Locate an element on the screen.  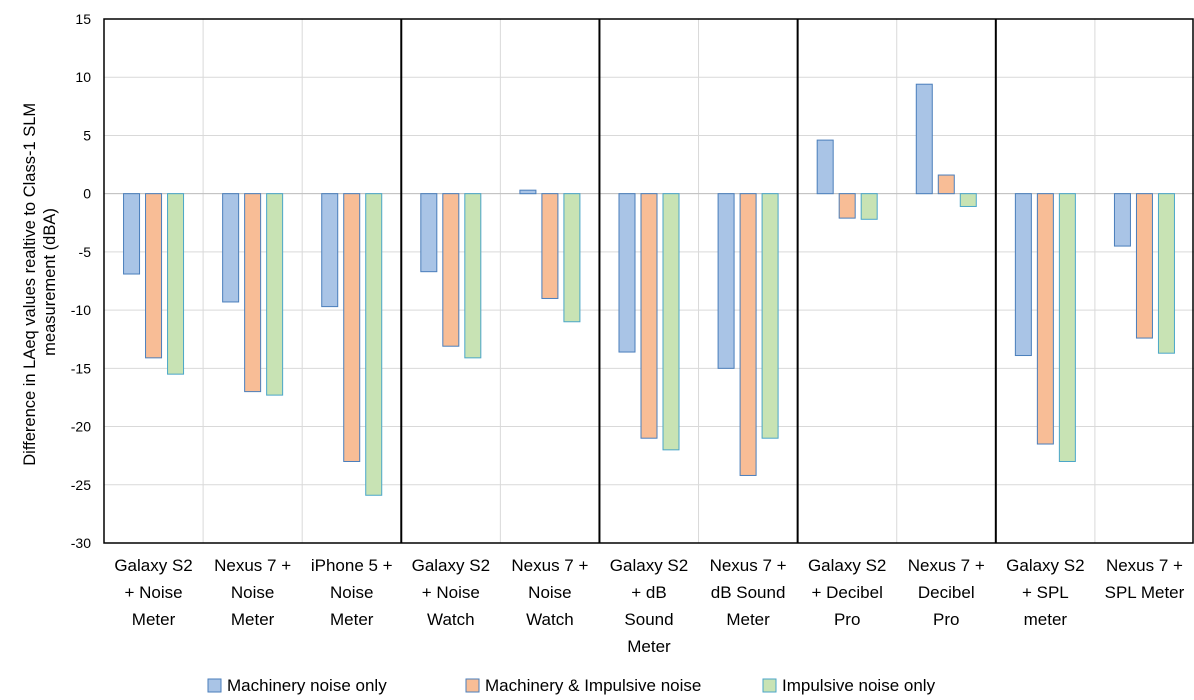
x-tick-label: Nexus 7 + Decibel Pro is located at coordinates (946, 592).